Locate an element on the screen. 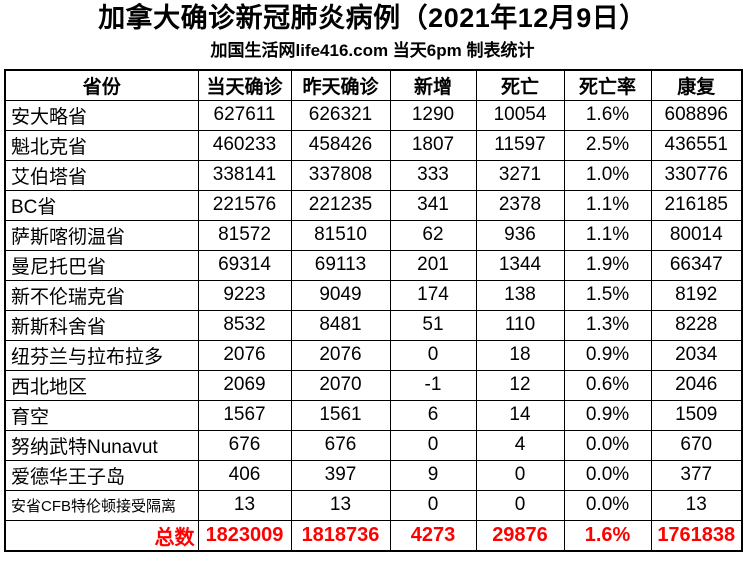 This screenshot has height=582, width=745. table-row: 艾伯塔省 338141 337808 333 3271 1.0% 330776 is located at coordinates (373, 175).